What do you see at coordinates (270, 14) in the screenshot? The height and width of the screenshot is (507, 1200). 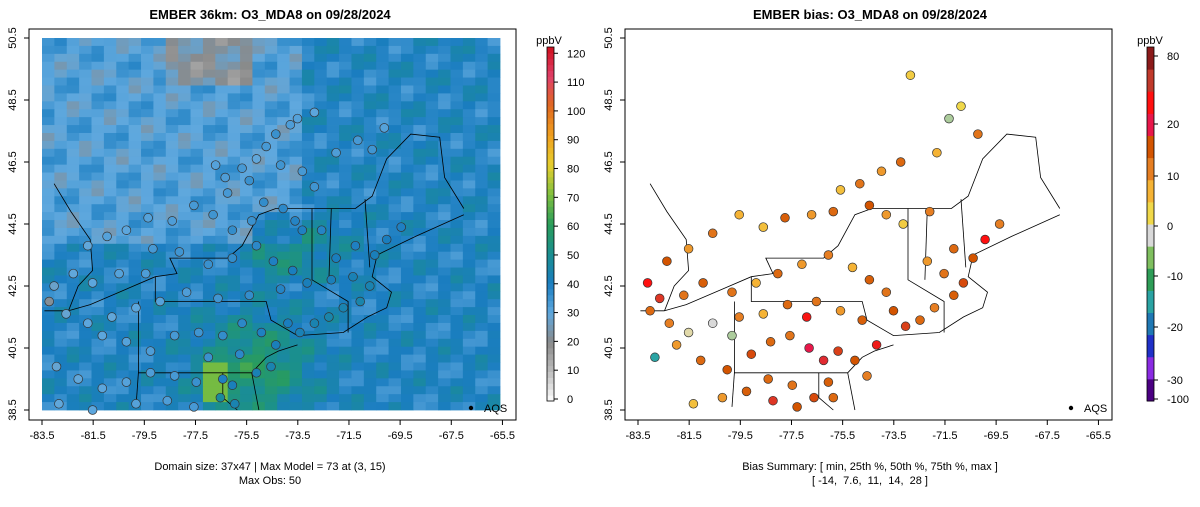 I see `left-chart-title: EMBER 36km: O3_MDA8 on 09/28/2024` at bounding box center [270, 14].